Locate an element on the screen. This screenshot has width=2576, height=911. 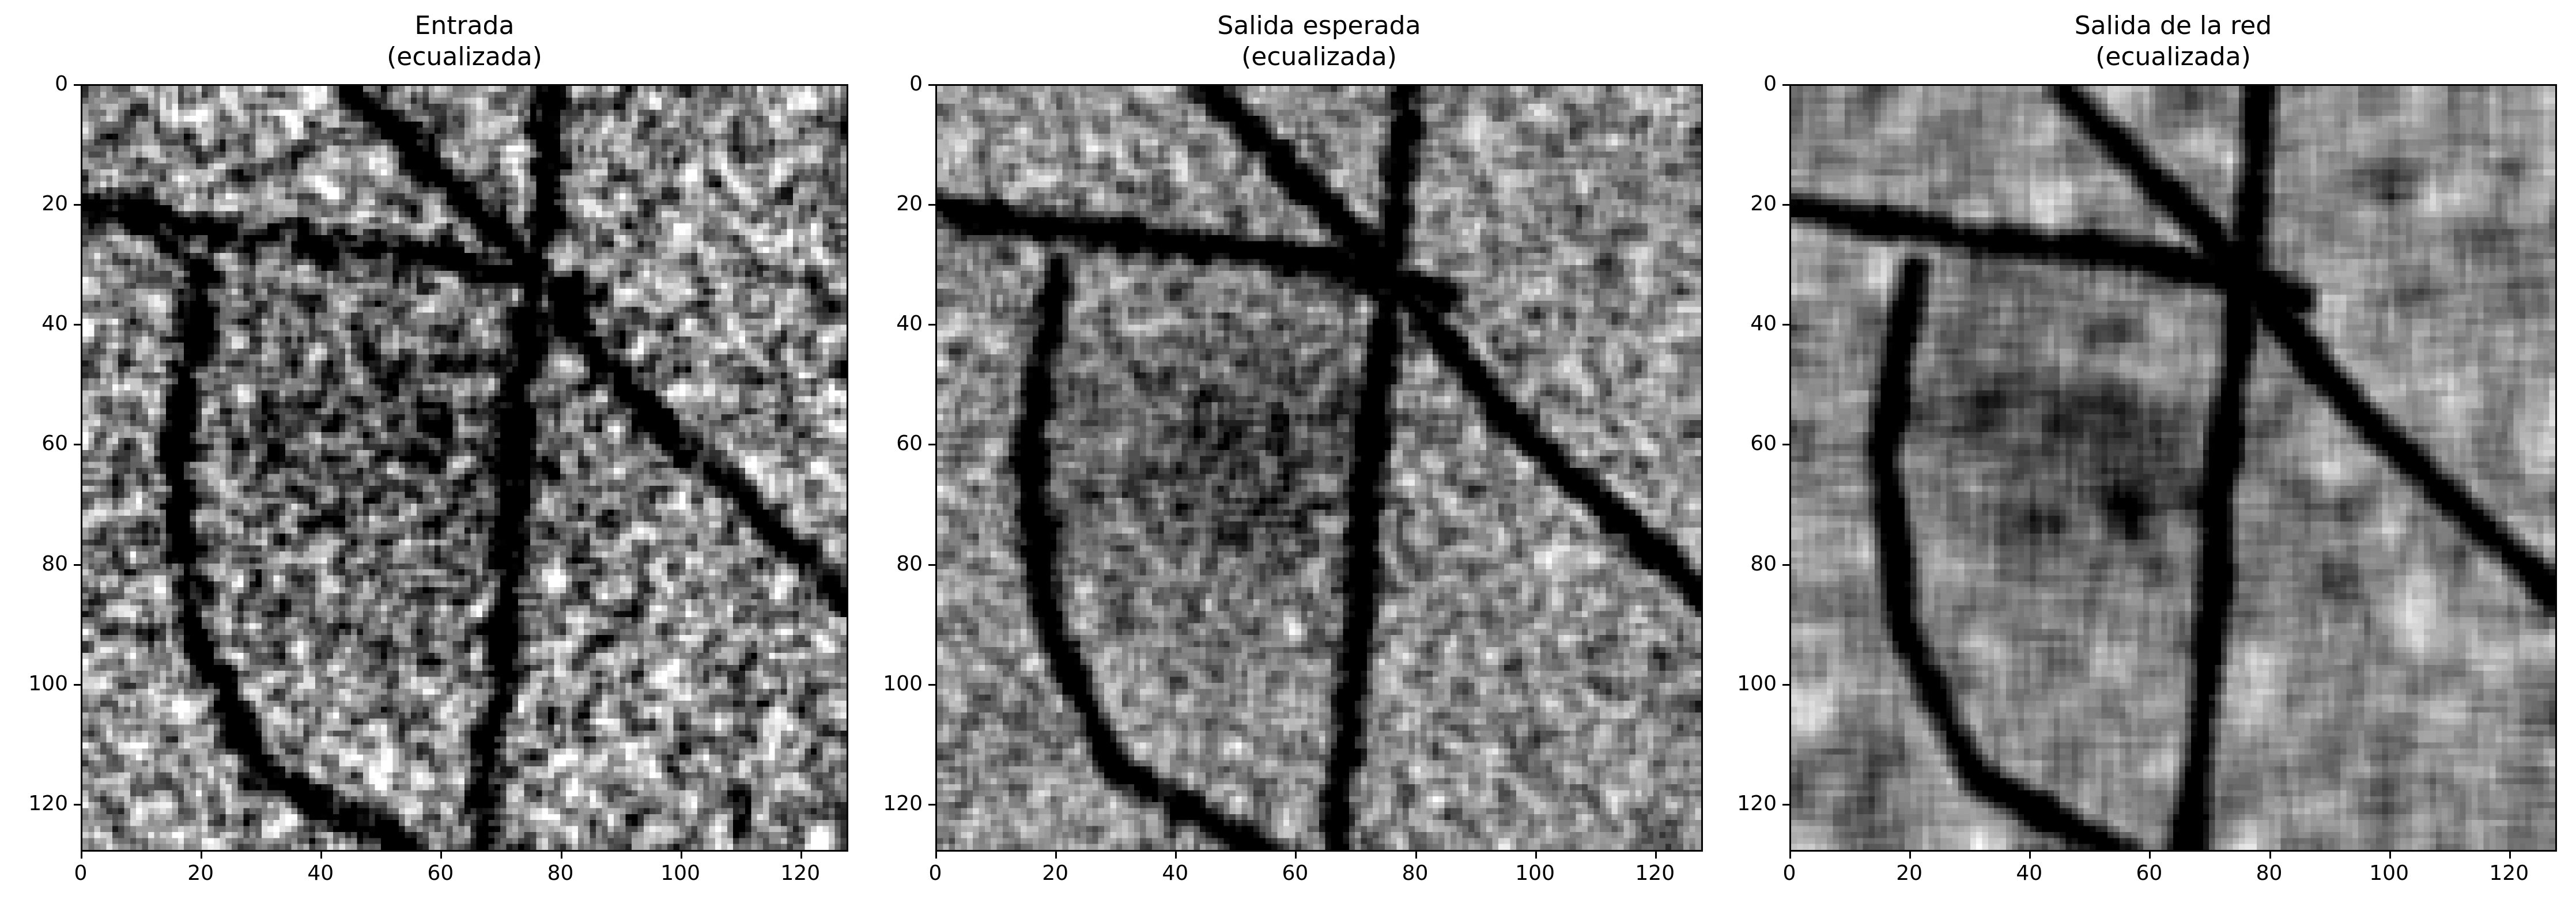
panel-title: Salida de la red (ecualizada) is located at coordinates (2173, 41).